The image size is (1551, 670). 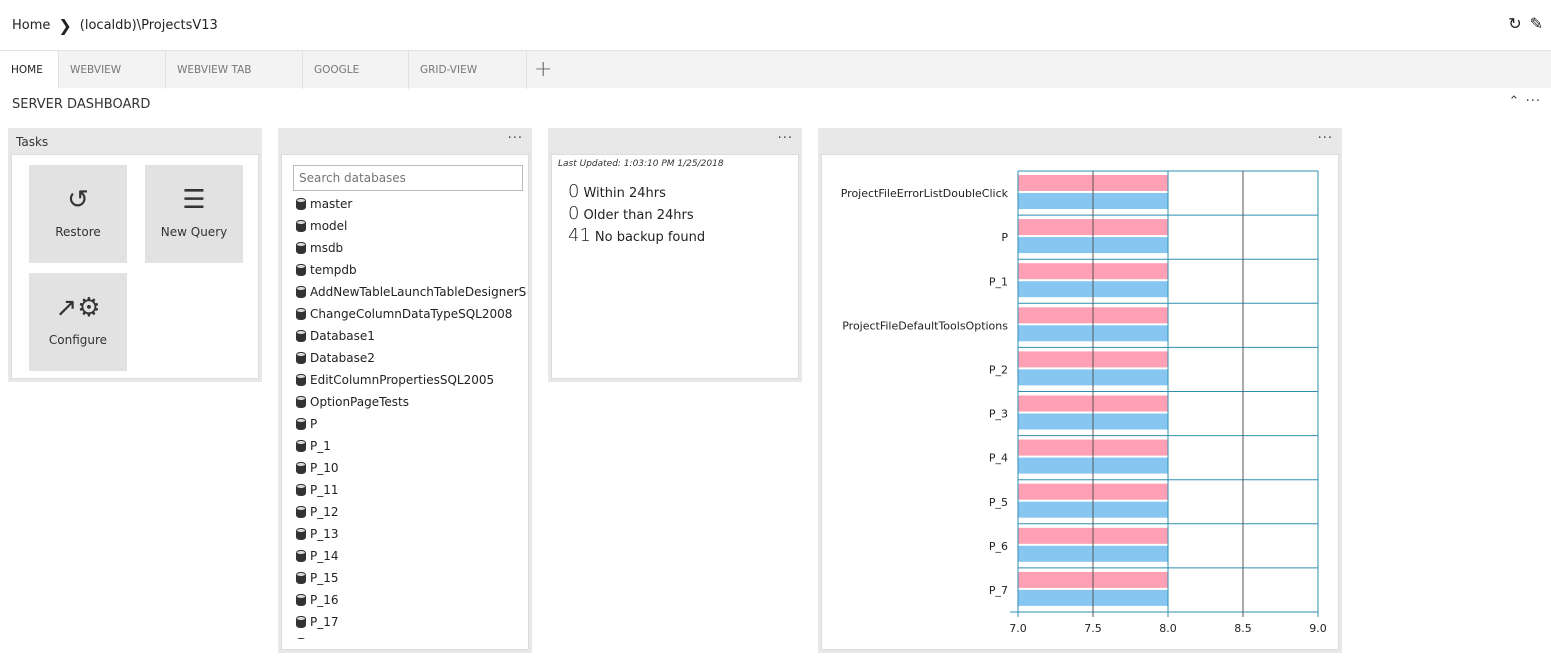 What do you see at coordinates (324, 512) in the screenshot?
I see `database-name: P_12` at bounding box center [324, 512].